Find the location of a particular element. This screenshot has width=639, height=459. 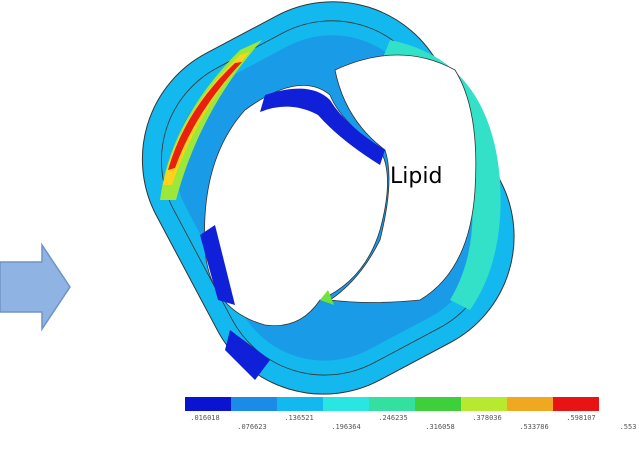

legend-label: .246235 is located at coordinates (393, 418).